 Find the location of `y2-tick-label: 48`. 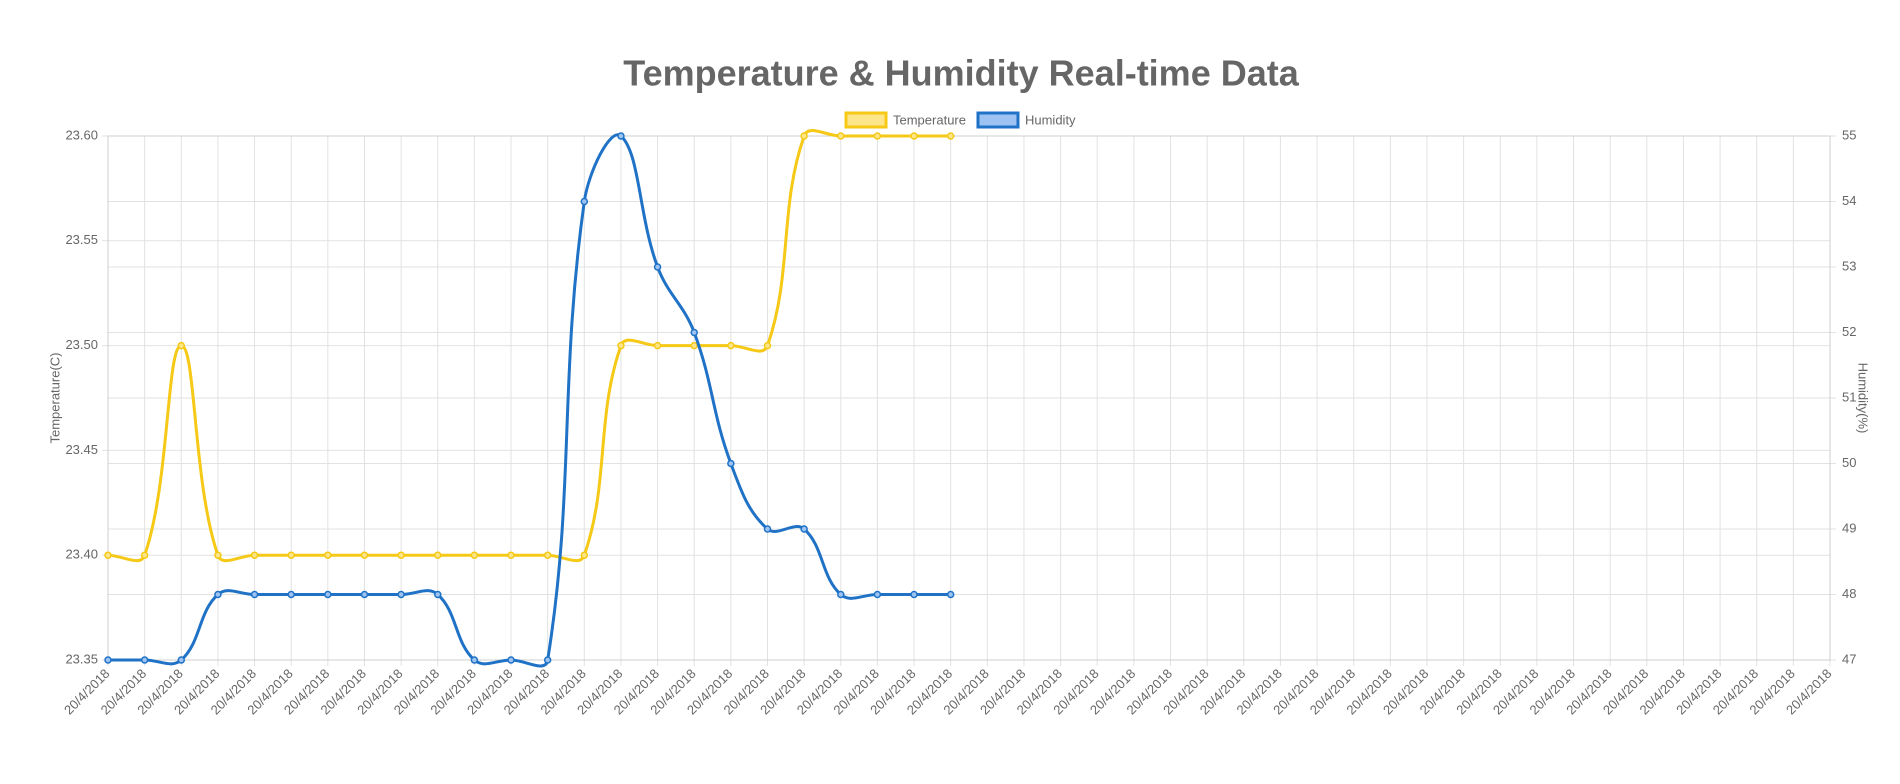

y2-tick-label: 48 is located at coordinates (1849, 593).